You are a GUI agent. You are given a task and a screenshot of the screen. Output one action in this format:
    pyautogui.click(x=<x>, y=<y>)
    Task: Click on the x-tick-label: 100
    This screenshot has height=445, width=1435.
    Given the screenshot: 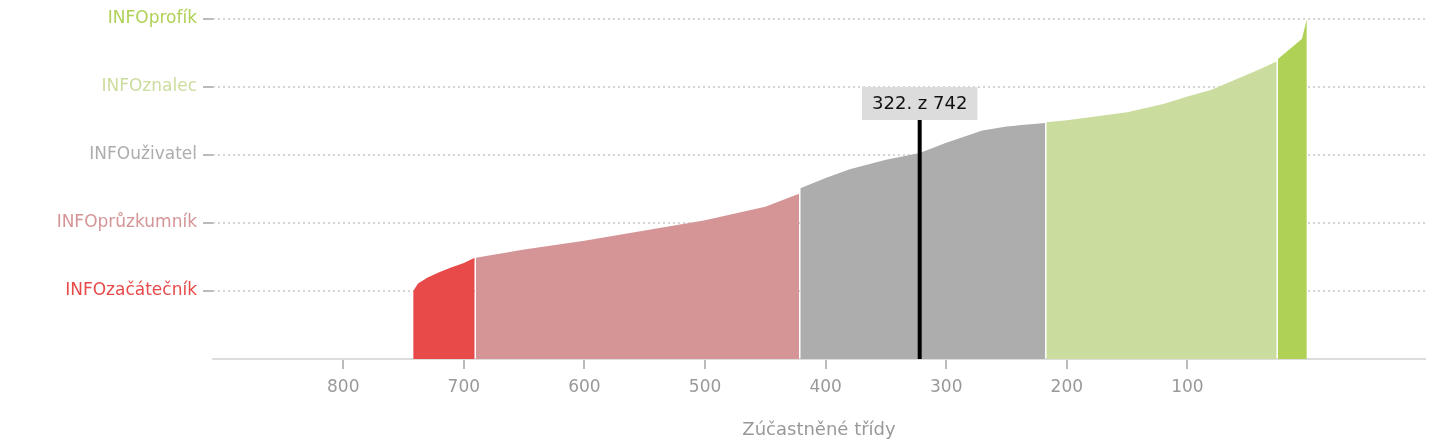 What is the action you would take?
    pyautogui.click(x=1187, y=385)
    